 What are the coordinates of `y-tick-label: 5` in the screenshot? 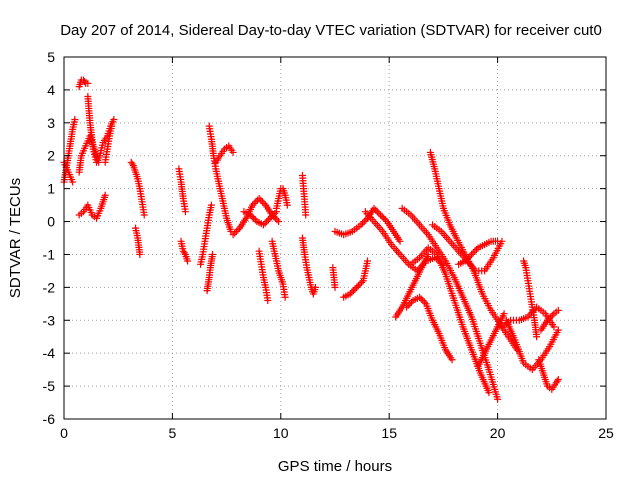 It's located at (51, 57).